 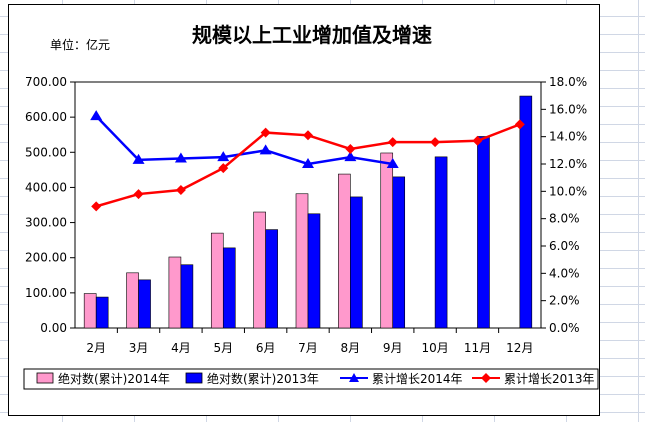 What do you see at coordinates (312, 35) in the screenshot?
I see `chart-title: 规模以上工业增加值及增速` at bounding box center [312, 35].